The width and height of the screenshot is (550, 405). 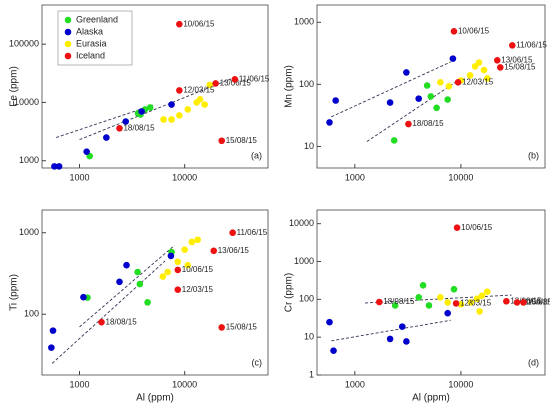 I want to click on y-axis-label: Cr (ppm), so click(x=289, y=292).